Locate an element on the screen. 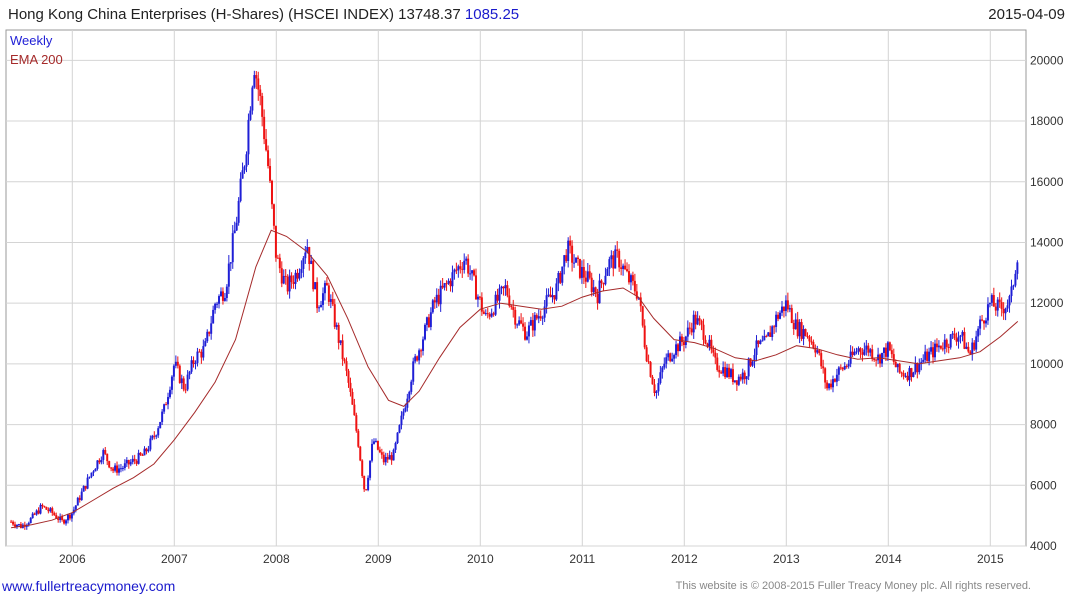 This screenshot has height=600, width=1075. y-tick-label: 16000 is located at coordinates (1047, 182).